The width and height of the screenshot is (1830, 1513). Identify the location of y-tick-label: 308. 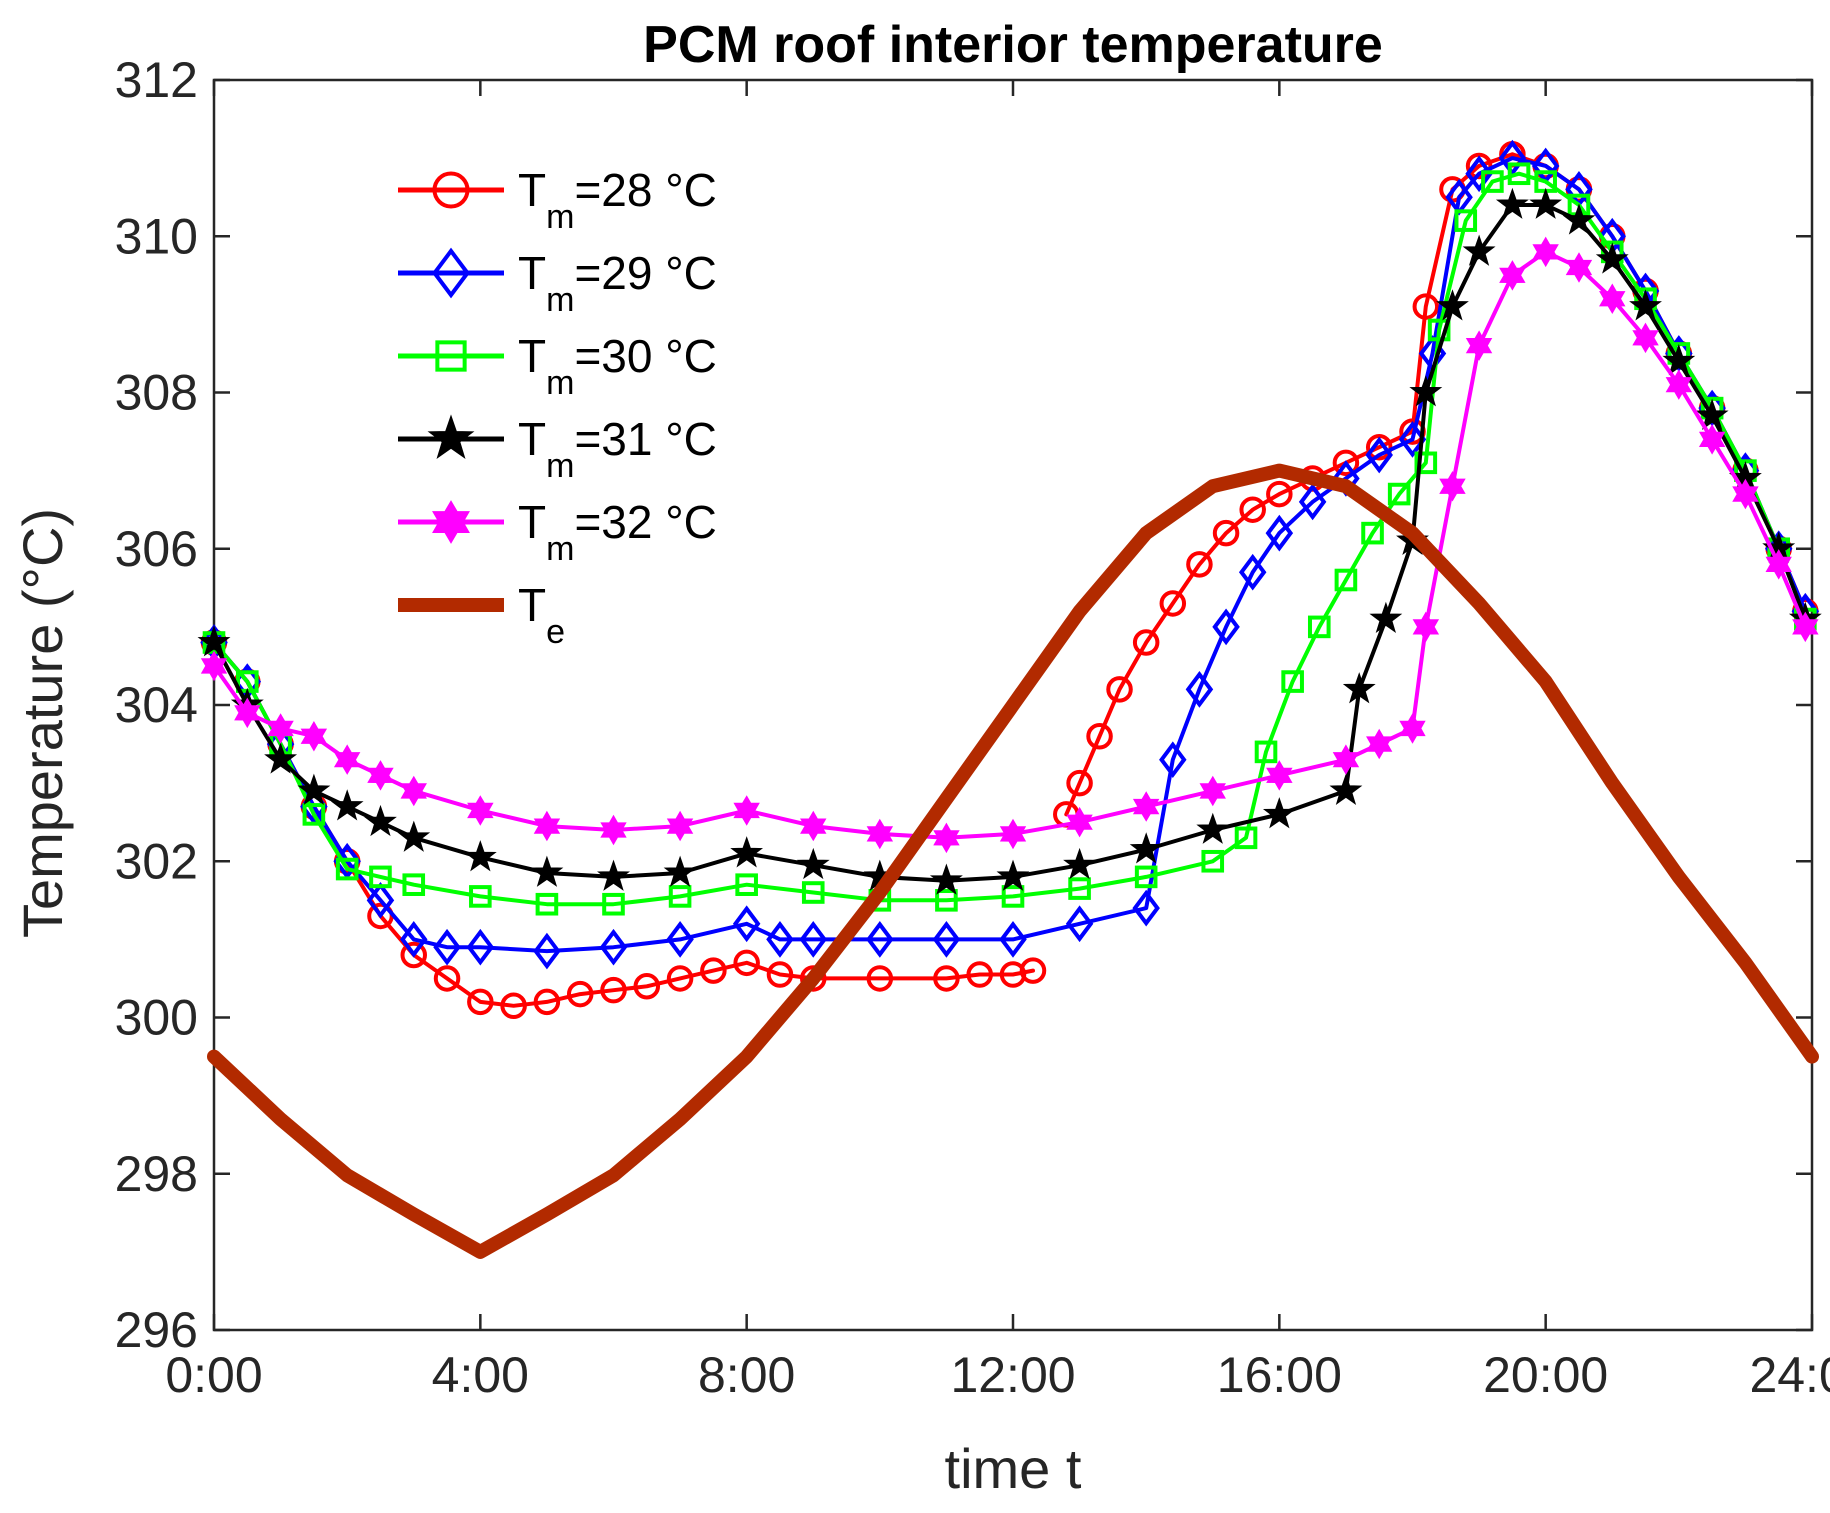
(156, 393).